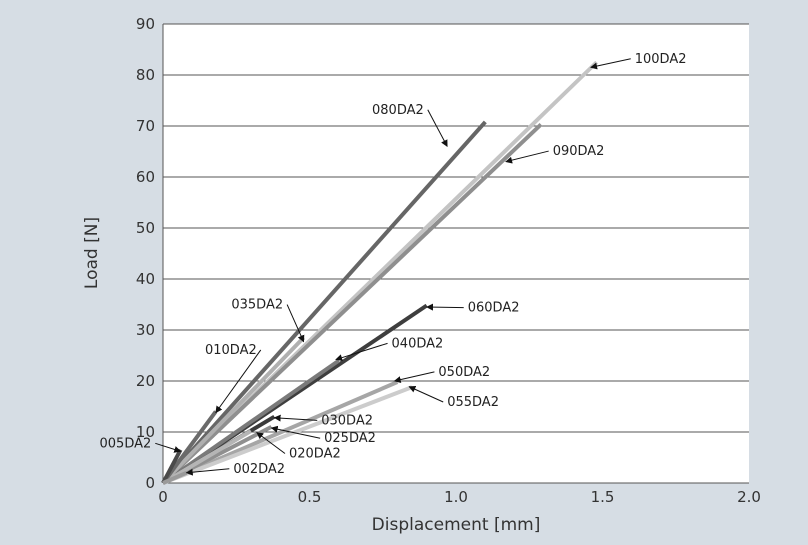 This screenshot has height=545, width=808. Describe the element at coordinates (145, 279) in the screenshot. I see `y-tick-label: 40` at that location.